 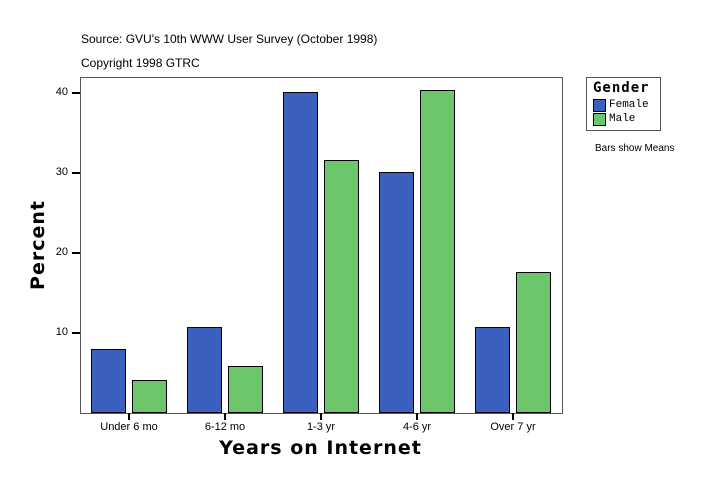 What do you see at coordinates (61, 172) in the screenshot?
I see `y-tick-label: 30` at bounding box center [61, 172].